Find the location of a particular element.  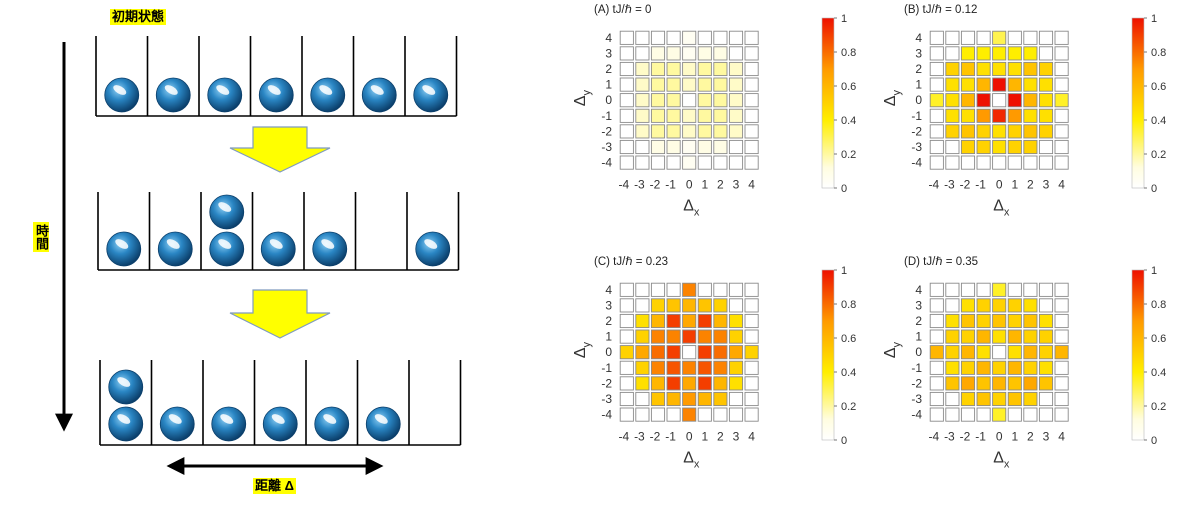

colorbar-tick-label: 1 is located at coordinates (1154, 271).